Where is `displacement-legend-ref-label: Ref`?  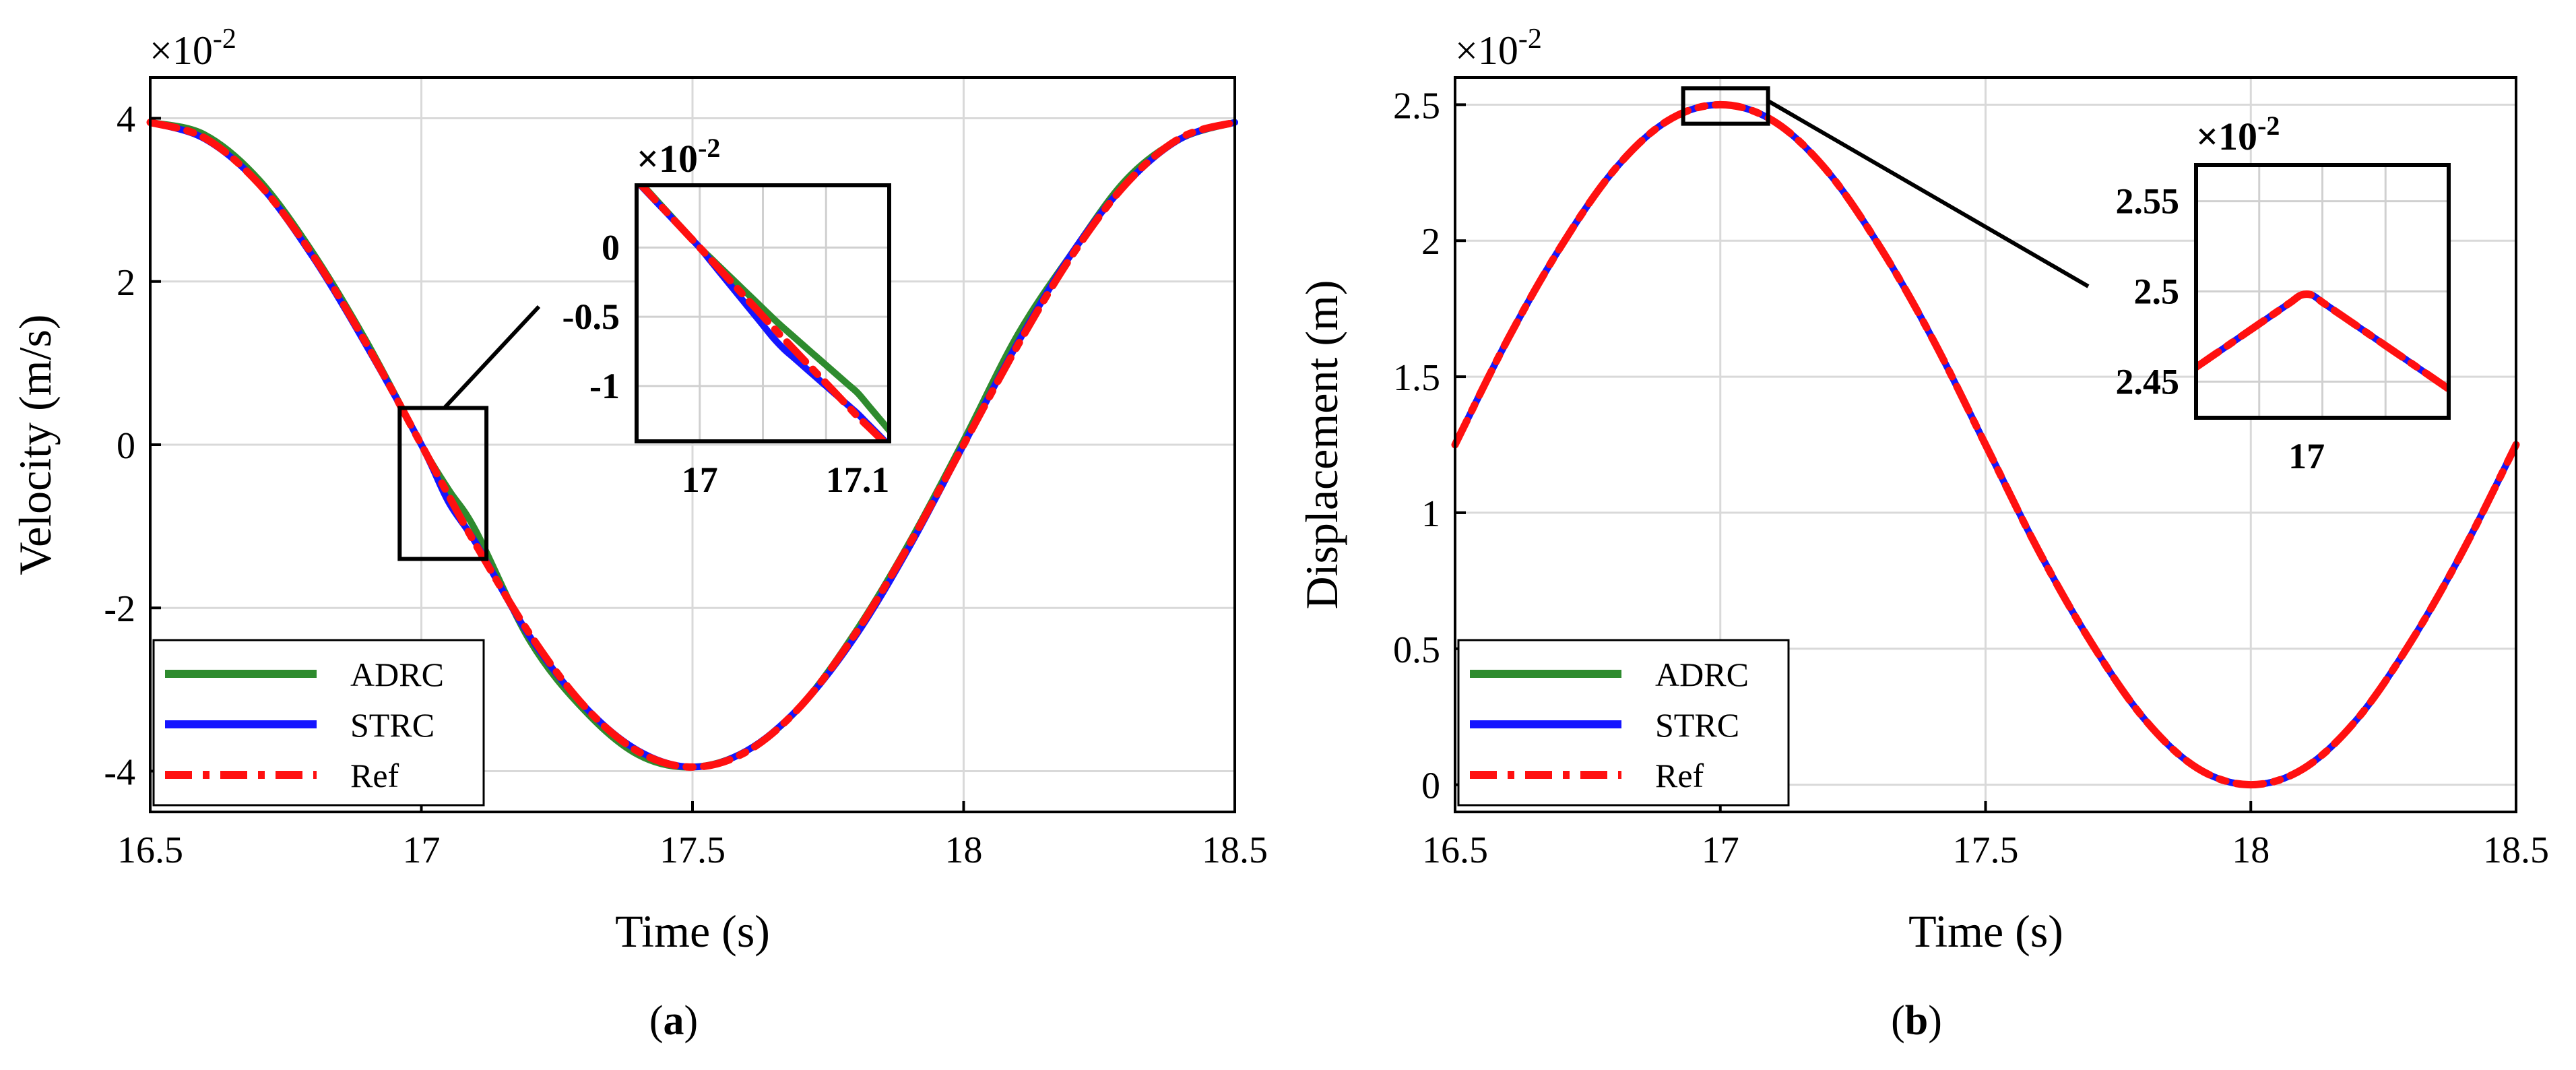 displacement-legend-ref-label: Ref is located at coordinates (1680, 775).